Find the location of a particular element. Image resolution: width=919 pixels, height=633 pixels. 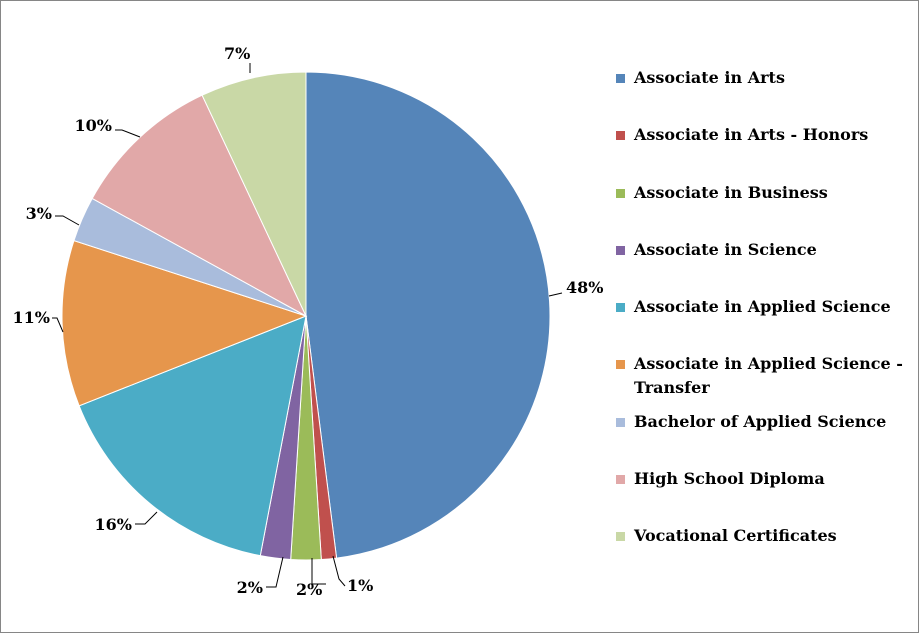

data-label: 1% is located at coordinates (360, 585).